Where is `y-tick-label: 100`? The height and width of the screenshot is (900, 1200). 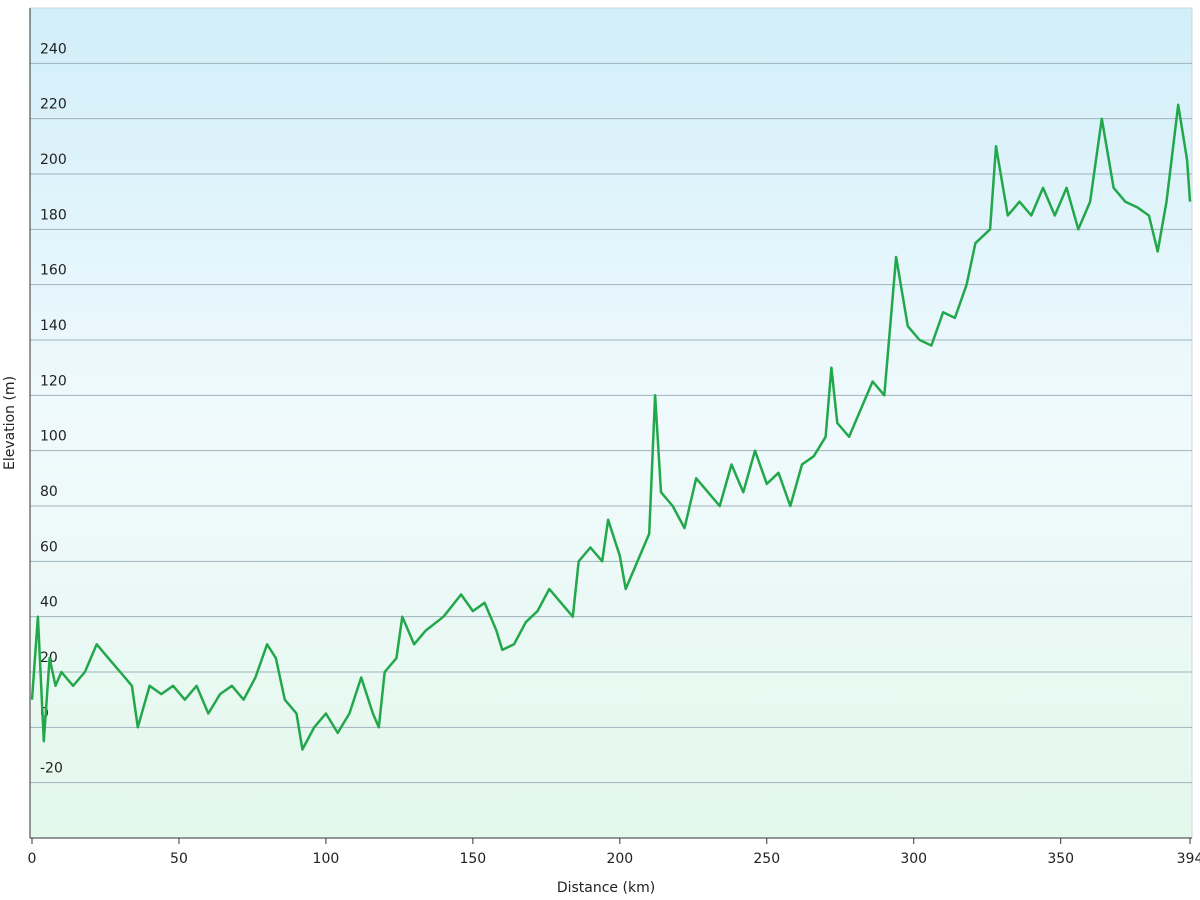
y-tick-label: 100 is located at coordinates (53, 437).